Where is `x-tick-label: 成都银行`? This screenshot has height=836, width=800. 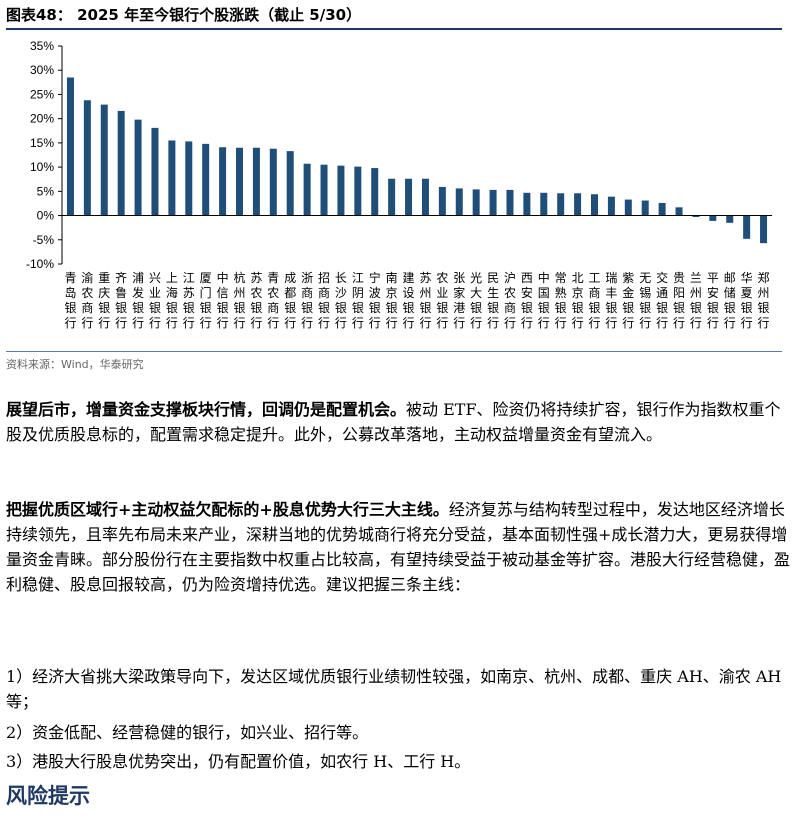 x-tick-label: 成都银行 is located at coordinates (290, 300).